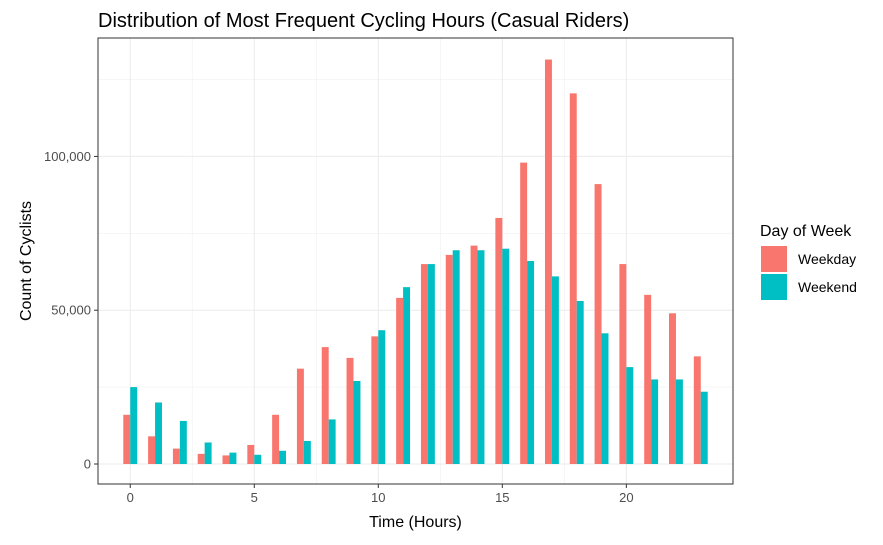 The height and width of the screenshot is (545, 883). What do you see at coordinates (809, 273) in the screenshot?
I see `legend-items: Weekday Weekend` at bounding box center [809, 273].